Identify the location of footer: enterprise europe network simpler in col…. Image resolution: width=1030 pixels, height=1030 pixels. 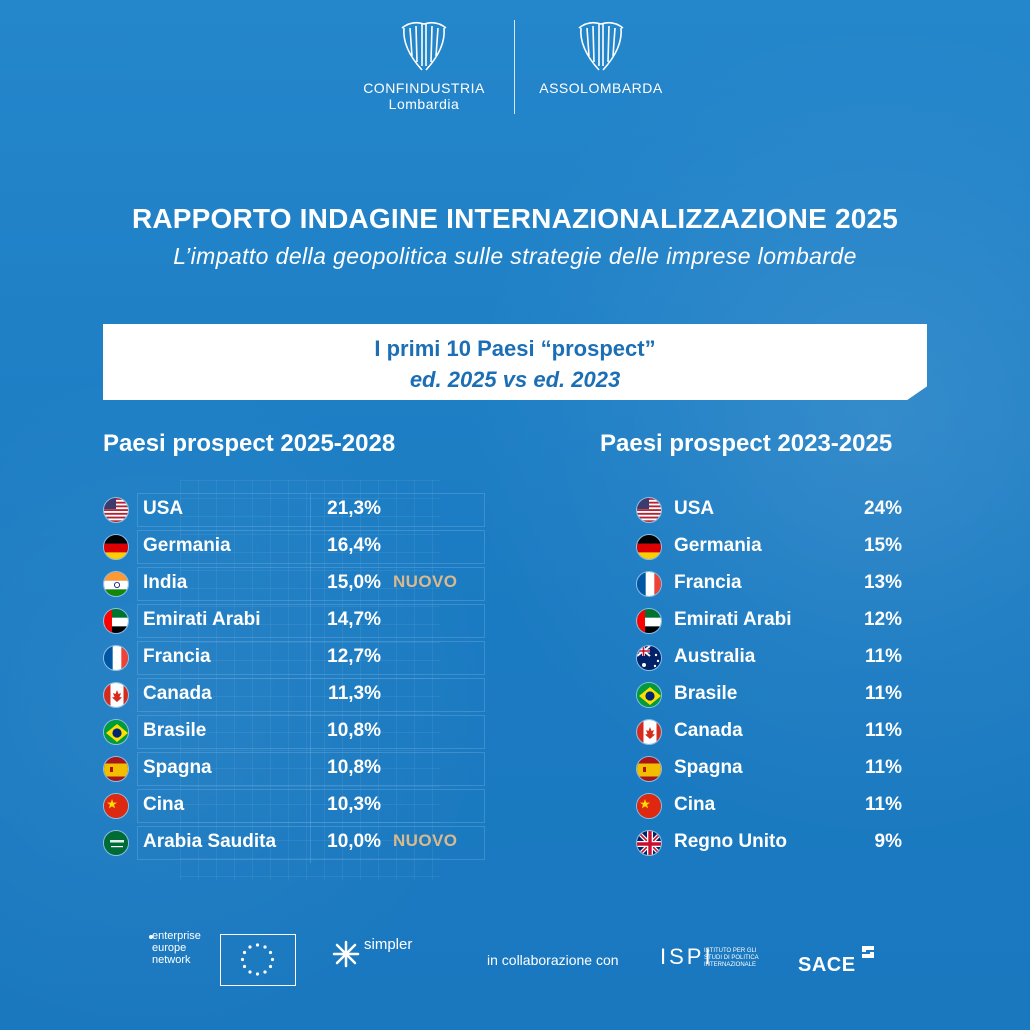
(515, 960).